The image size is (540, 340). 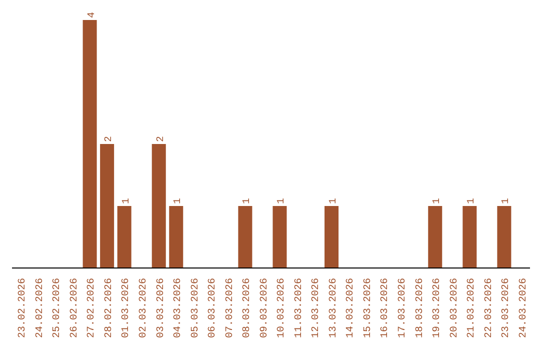 What do you see at coordinates (420, 308) in the screenshot?
I see `x-tick-label: 18.03.2026` at bounding box center [420, 308].